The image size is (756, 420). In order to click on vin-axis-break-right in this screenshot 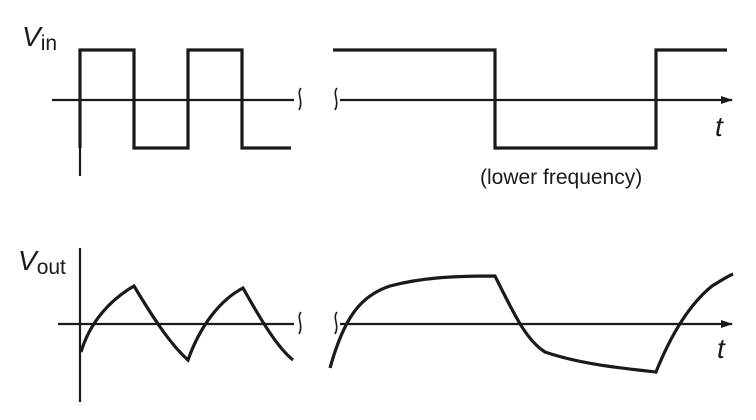, I will do `click(336, 99)`.